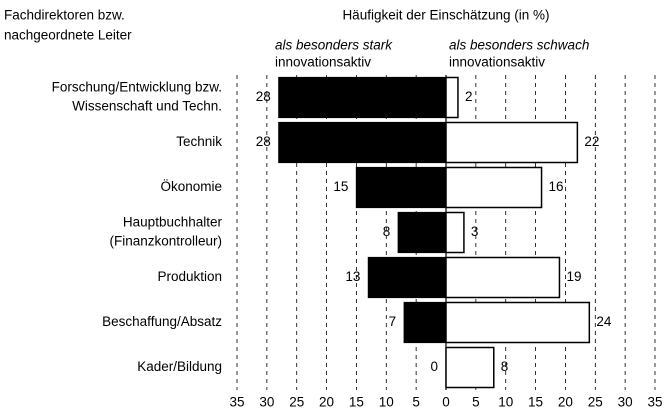  I want to click on value-label: 2, so click(469, 96).